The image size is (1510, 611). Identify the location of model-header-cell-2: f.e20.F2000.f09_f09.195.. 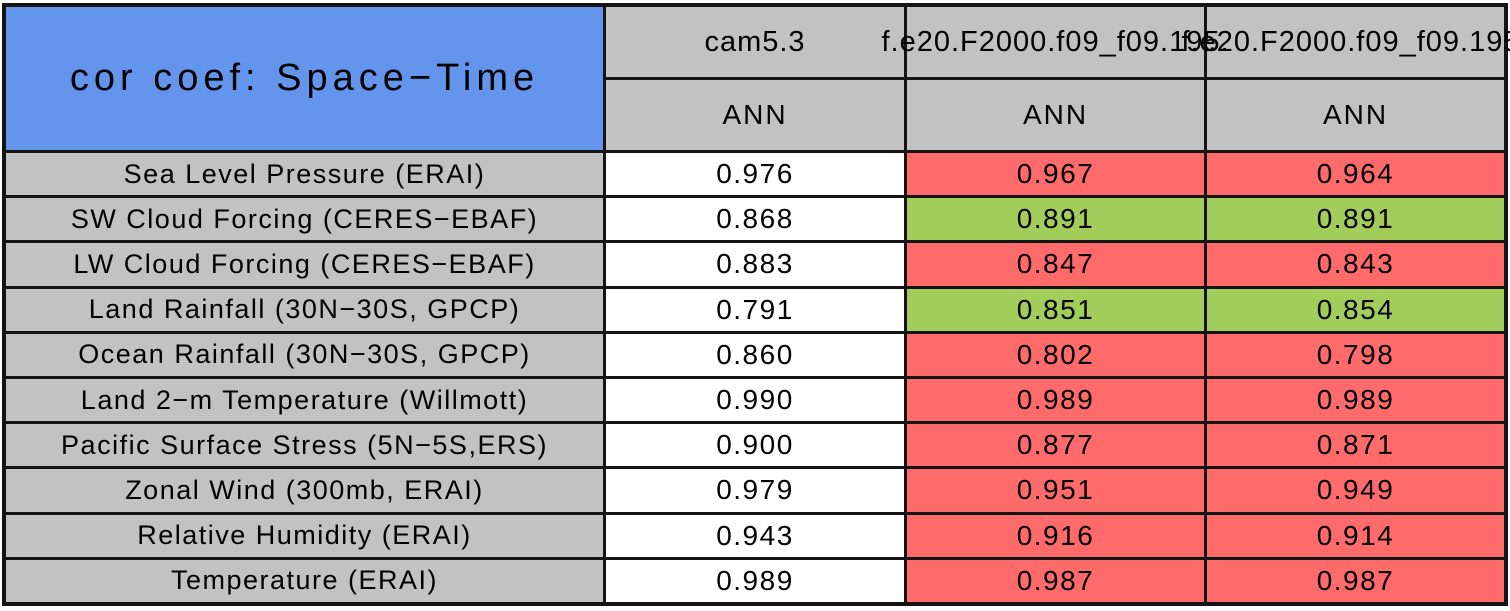
(1055, 42).